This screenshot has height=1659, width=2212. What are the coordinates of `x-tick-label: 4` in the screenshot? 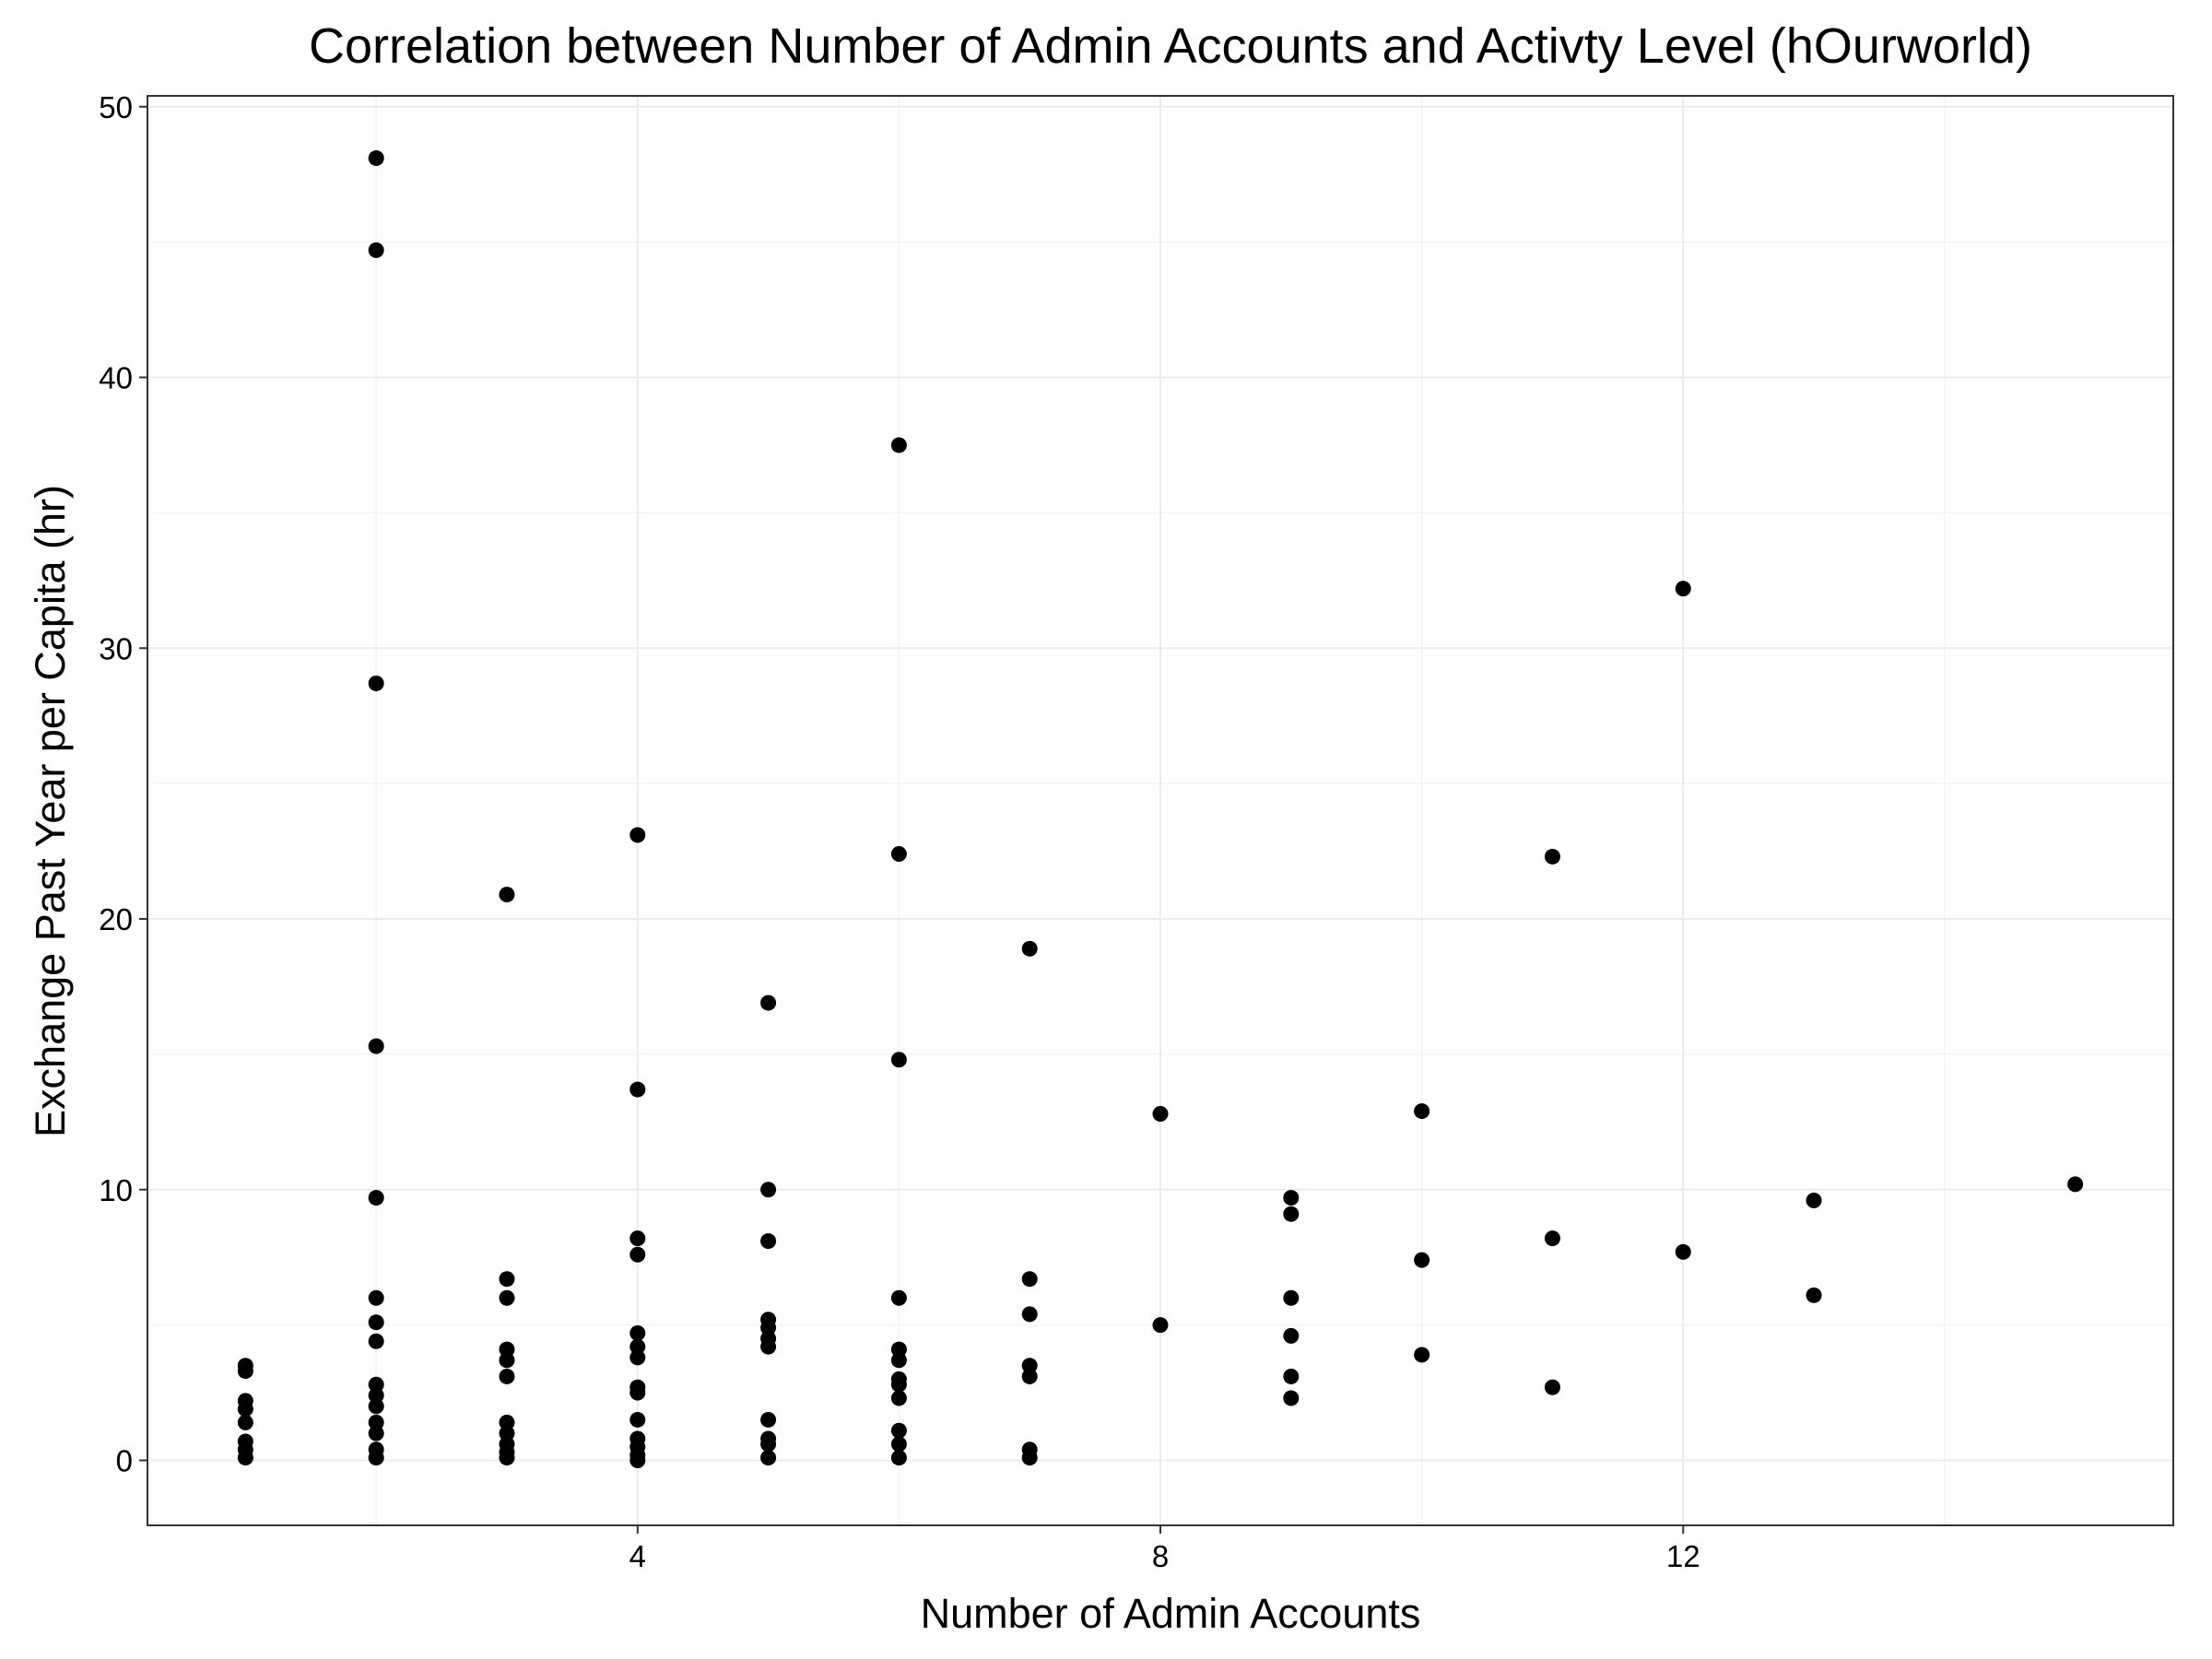 It's located at (637, 1556).